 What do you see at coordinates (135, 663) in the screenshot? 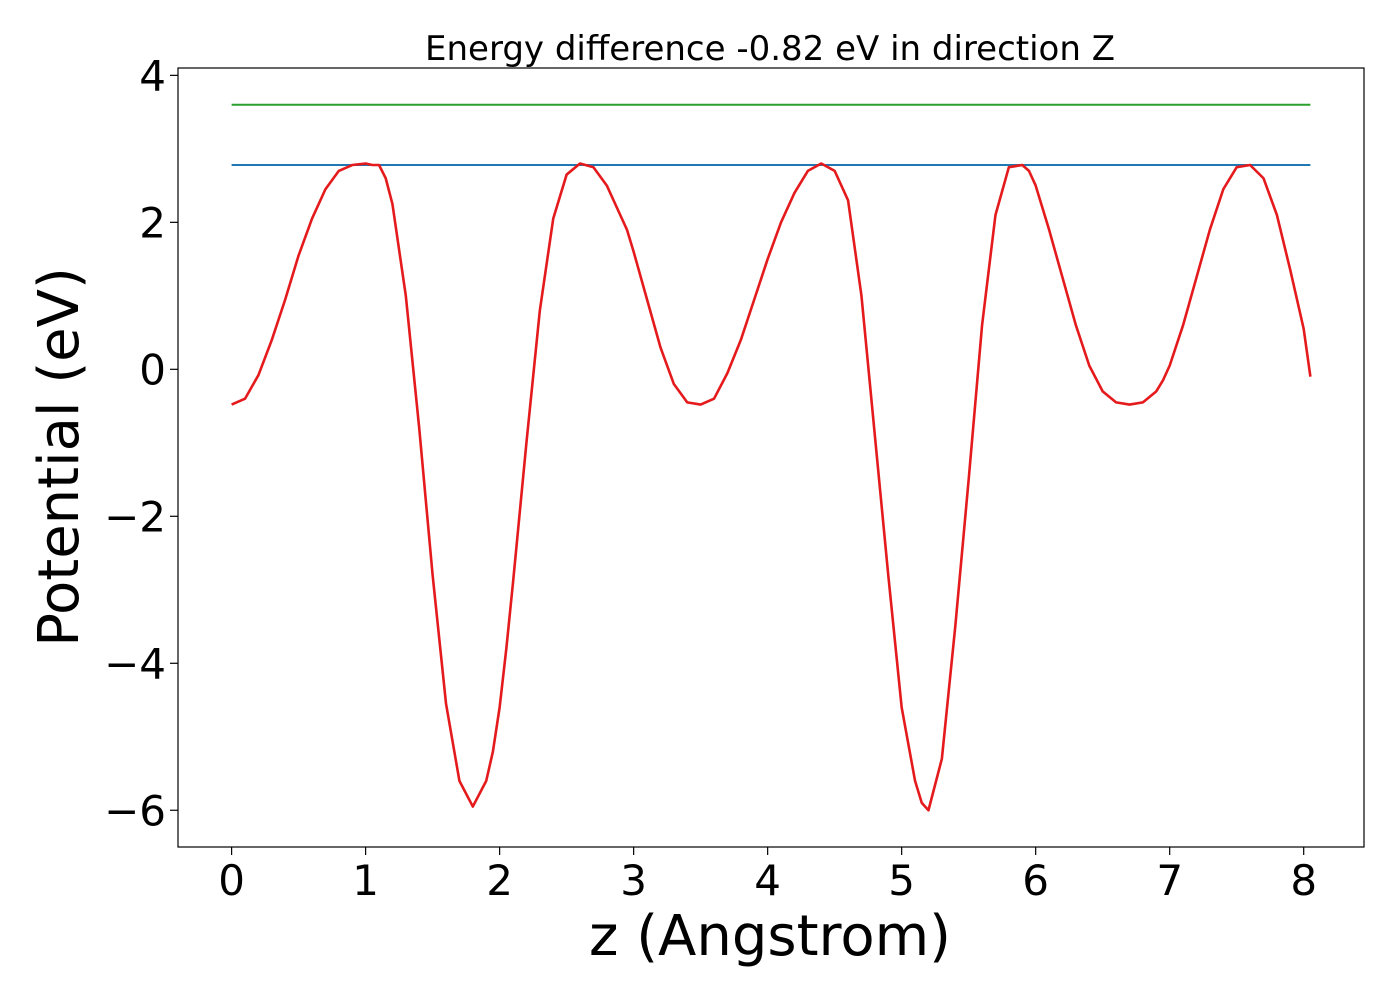
I see `y-tick-label: −4` at bounding box center [135, 663].